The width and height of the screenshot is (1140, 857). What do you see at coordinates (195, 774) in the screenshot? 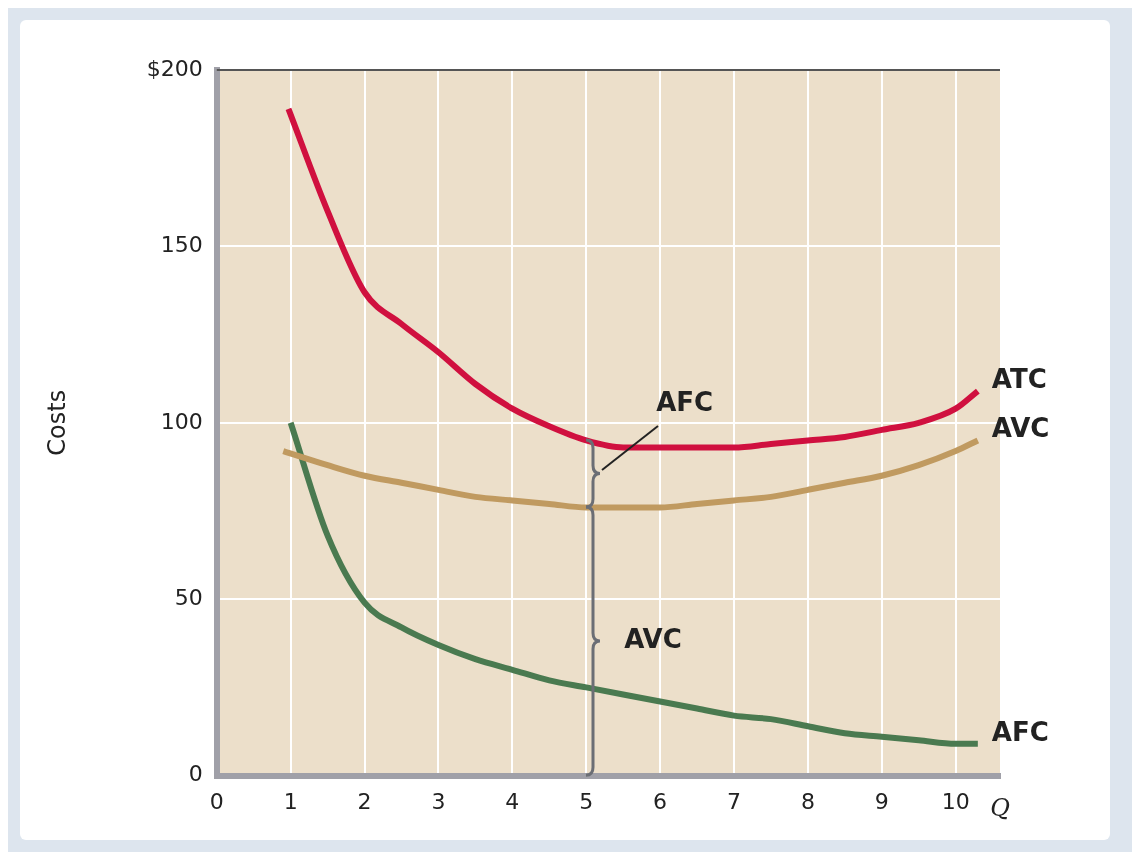
I see `y-tick-label: 0` at bounding box center [195, 774].